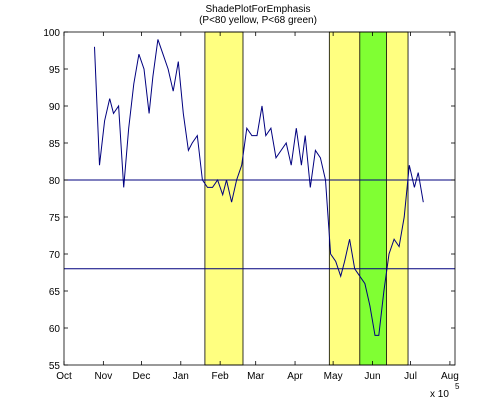 This screenshot has width=500, height=409. What do you see at coordinates (55, 218) in the screenshot?
I see `y-tick-label: 75` at bounding box center [55, 218].